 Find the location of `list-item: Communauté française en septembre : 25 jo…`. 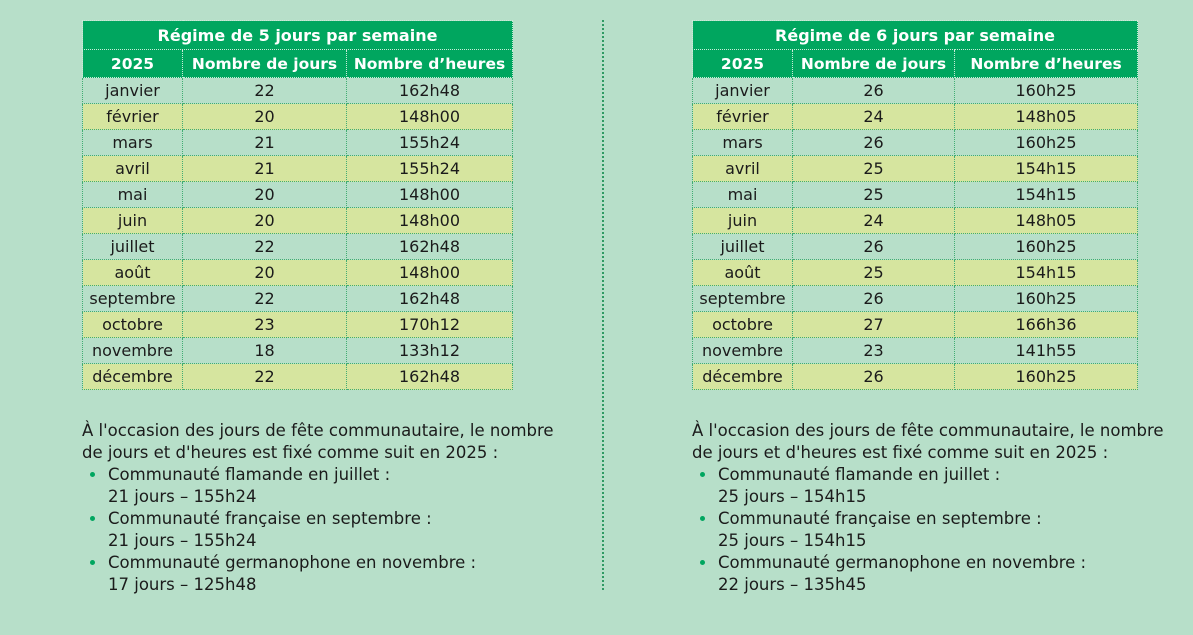

list-item: Communauté française en septembre : 25 jo… is located at coordinates (946, 530).